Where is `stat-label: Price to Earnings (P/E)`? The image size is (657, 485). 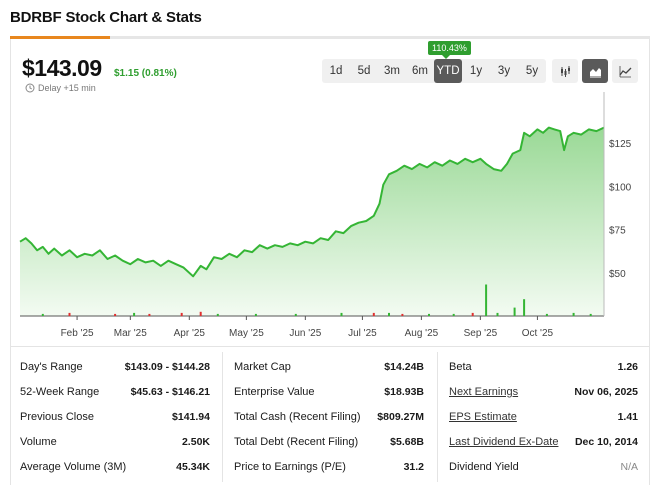
stat-label: Price to Earnings (P/E) is located at coordinates (290, 467).